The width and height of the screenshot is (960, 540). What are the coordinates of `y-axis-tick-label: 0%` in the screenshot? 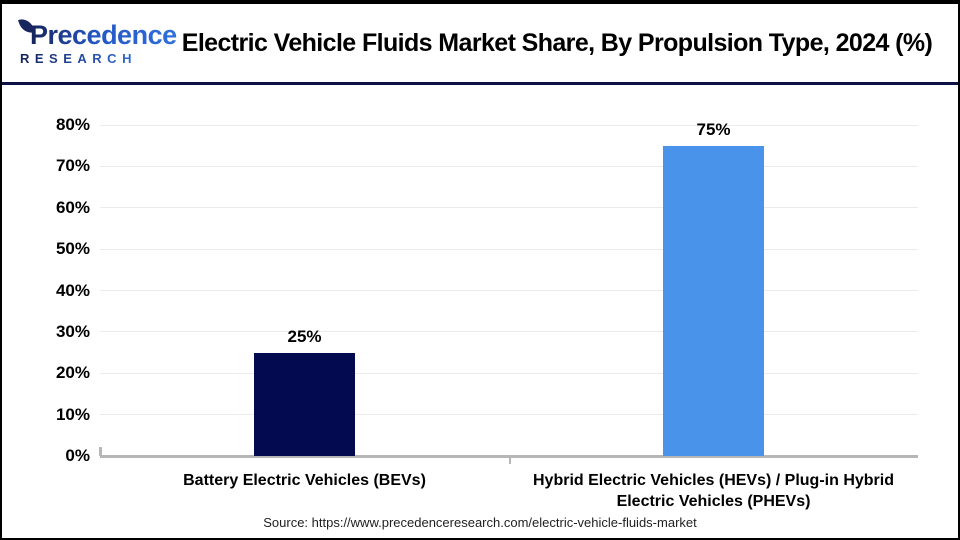 It's located at (77, 455).